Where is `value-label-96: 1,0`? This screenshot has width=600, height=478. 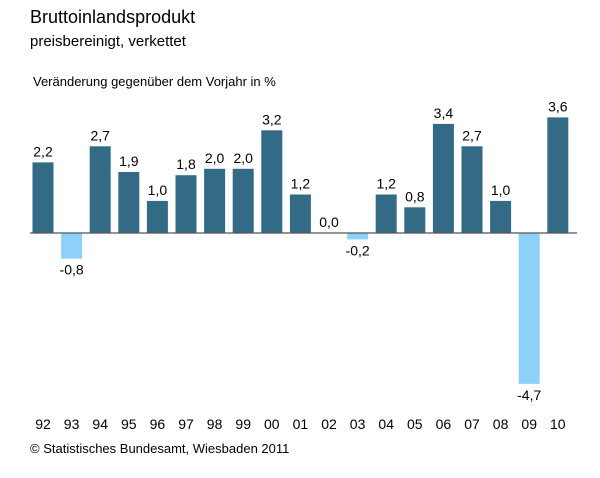
value-label-96: 1,0 is located at coordinates (158, 190).